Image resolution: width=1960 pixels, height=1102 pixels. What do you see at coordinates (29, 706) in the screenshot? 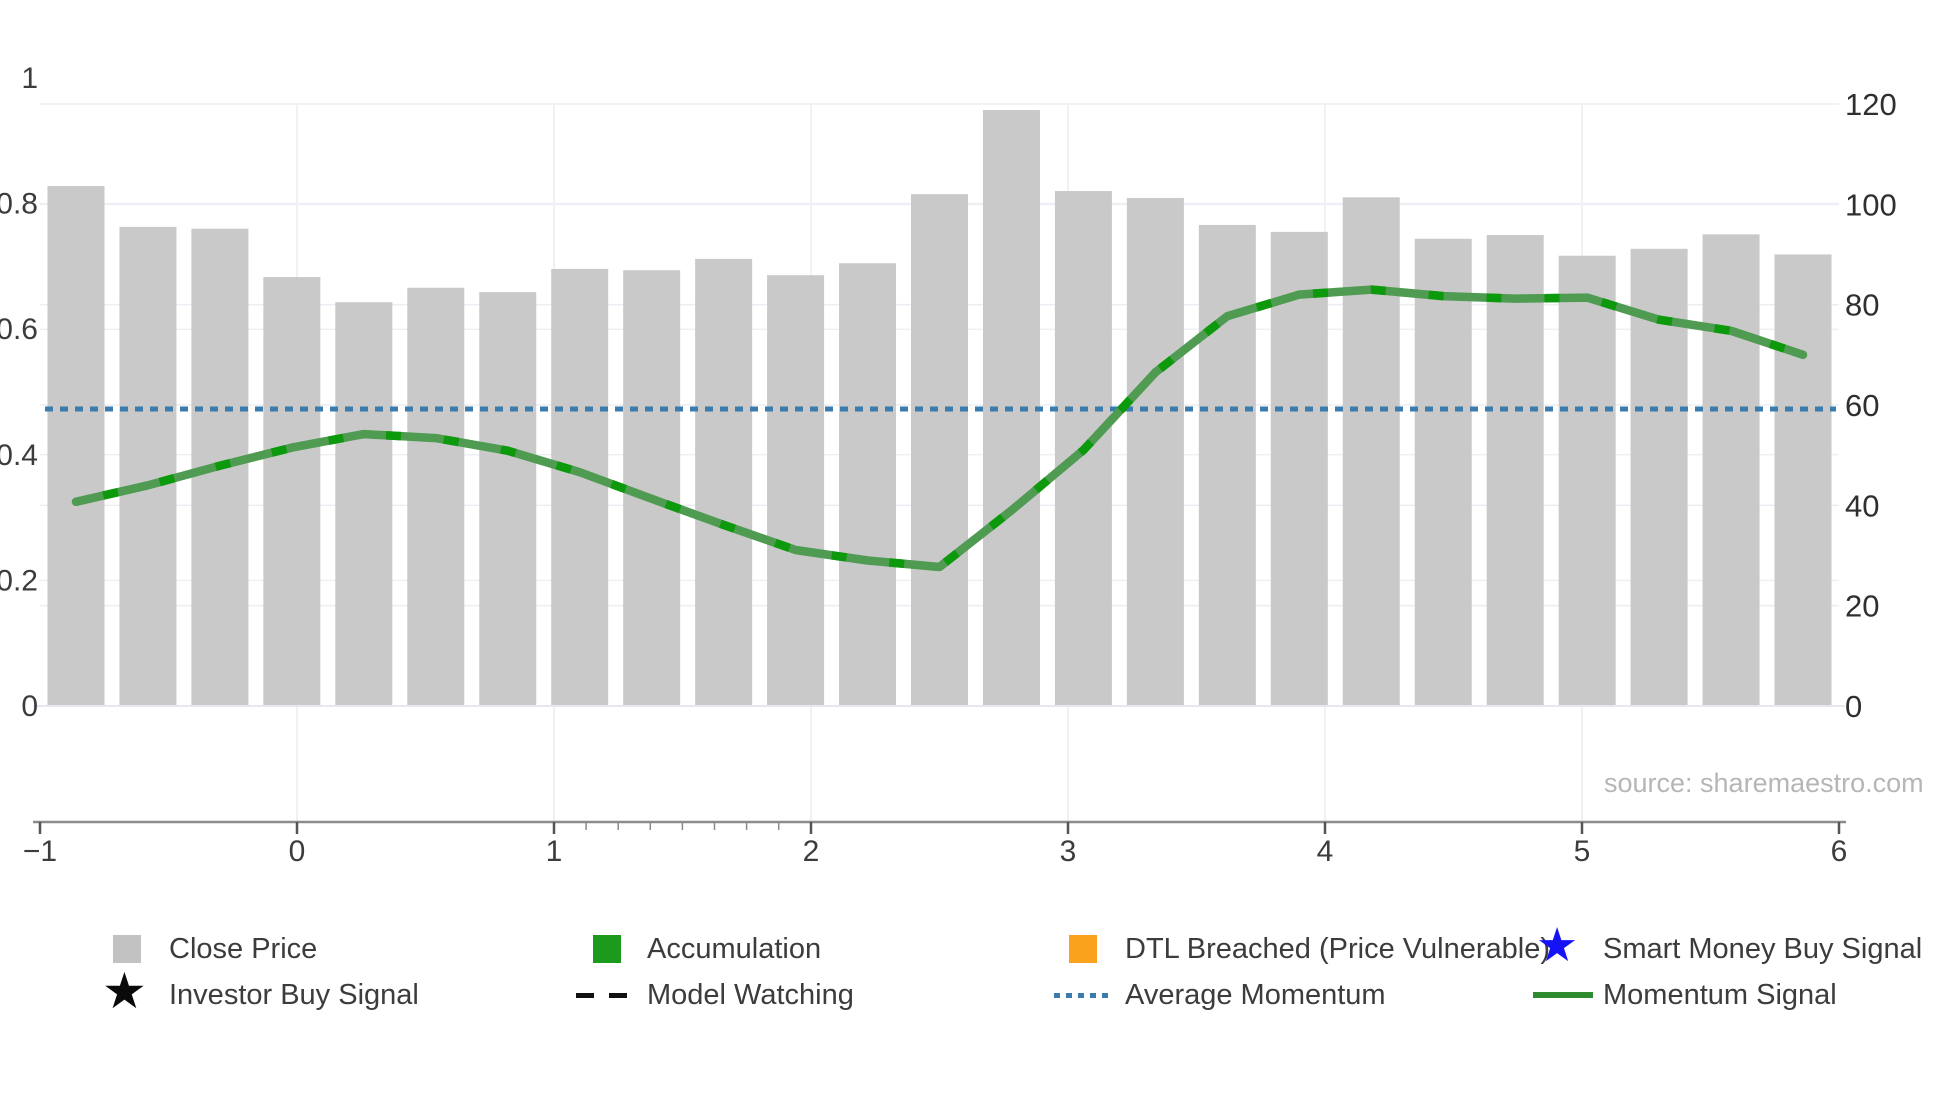
I see `left-axis-tick-label: 0` at bounding box center [29, 706].